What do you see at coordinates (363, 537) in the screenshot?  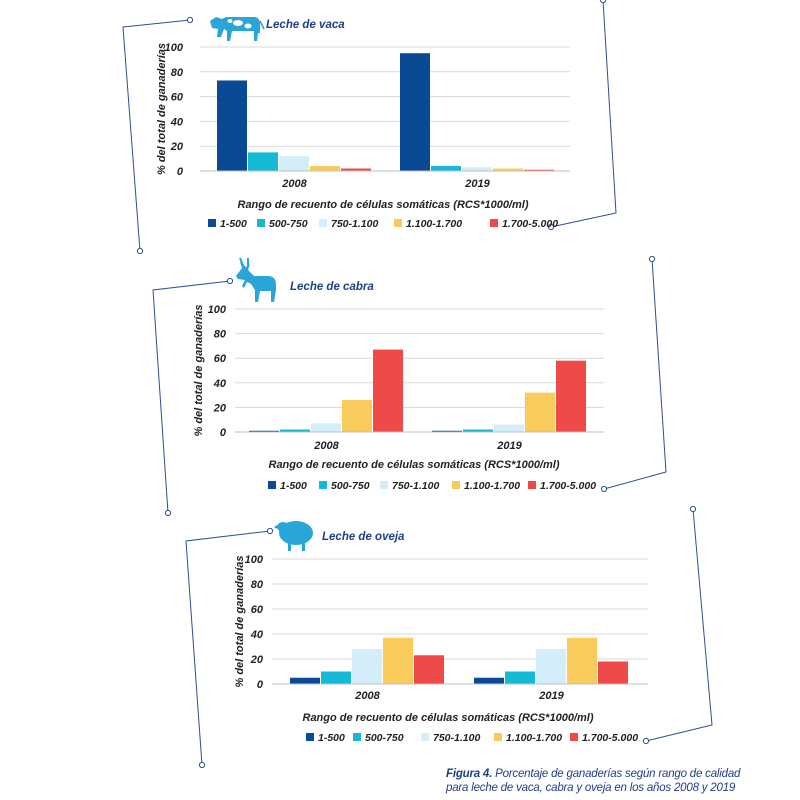 I see `chart-title: Leche de oveja` at bounding box center [363, 537].